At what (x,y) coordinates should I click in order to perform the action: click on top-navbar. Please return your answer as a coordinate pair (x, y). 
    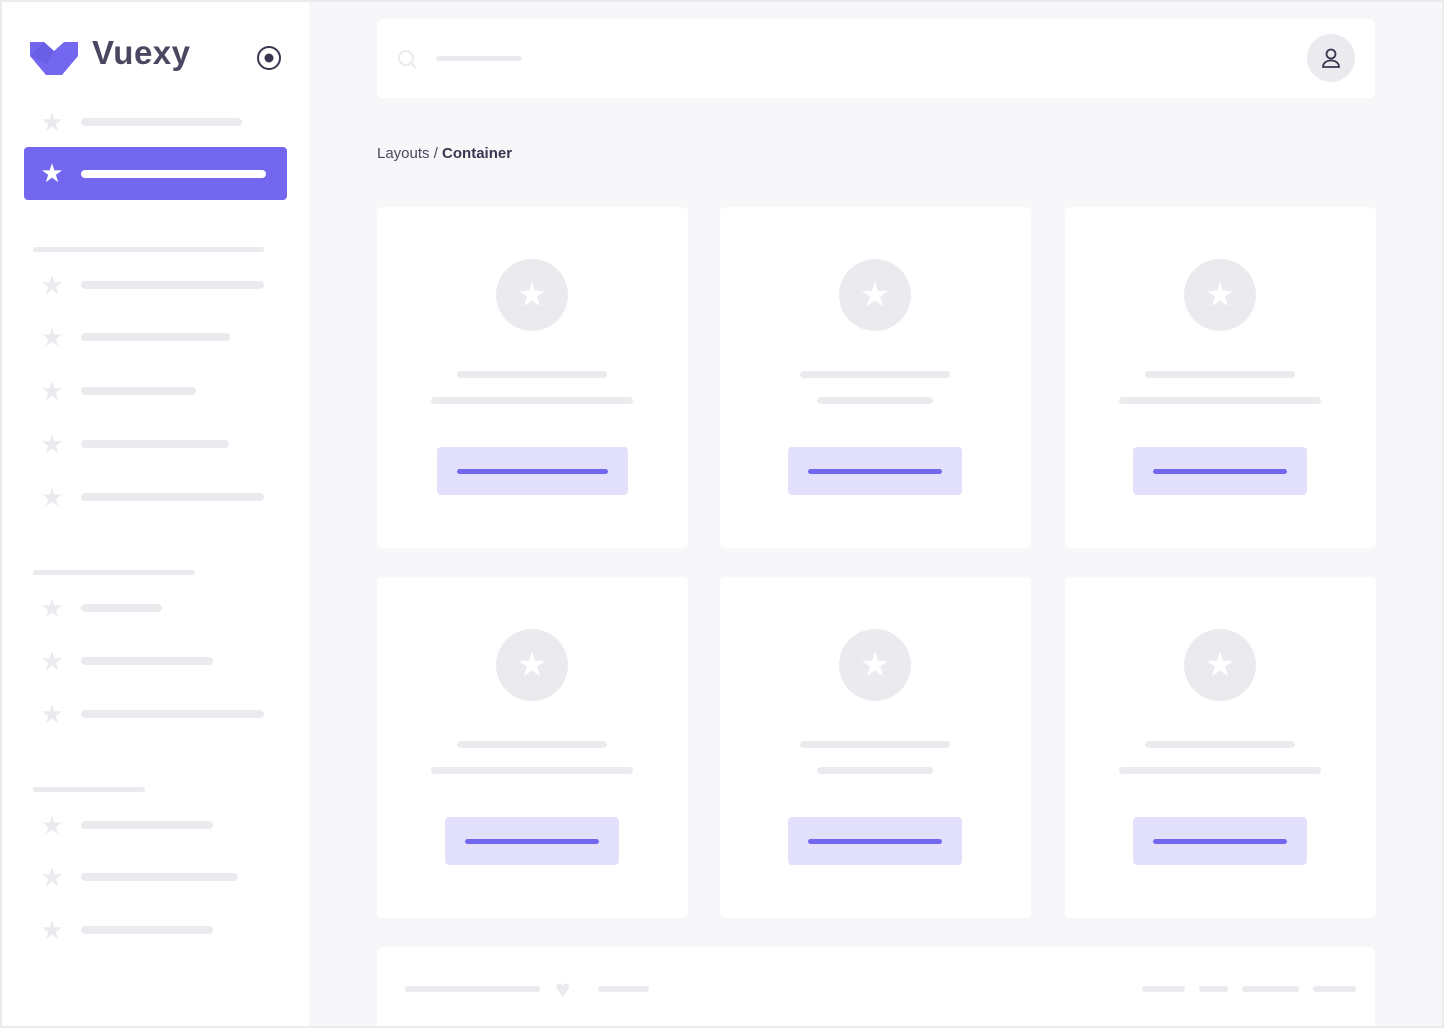
    Looking at the image, I should click on (876, 58).